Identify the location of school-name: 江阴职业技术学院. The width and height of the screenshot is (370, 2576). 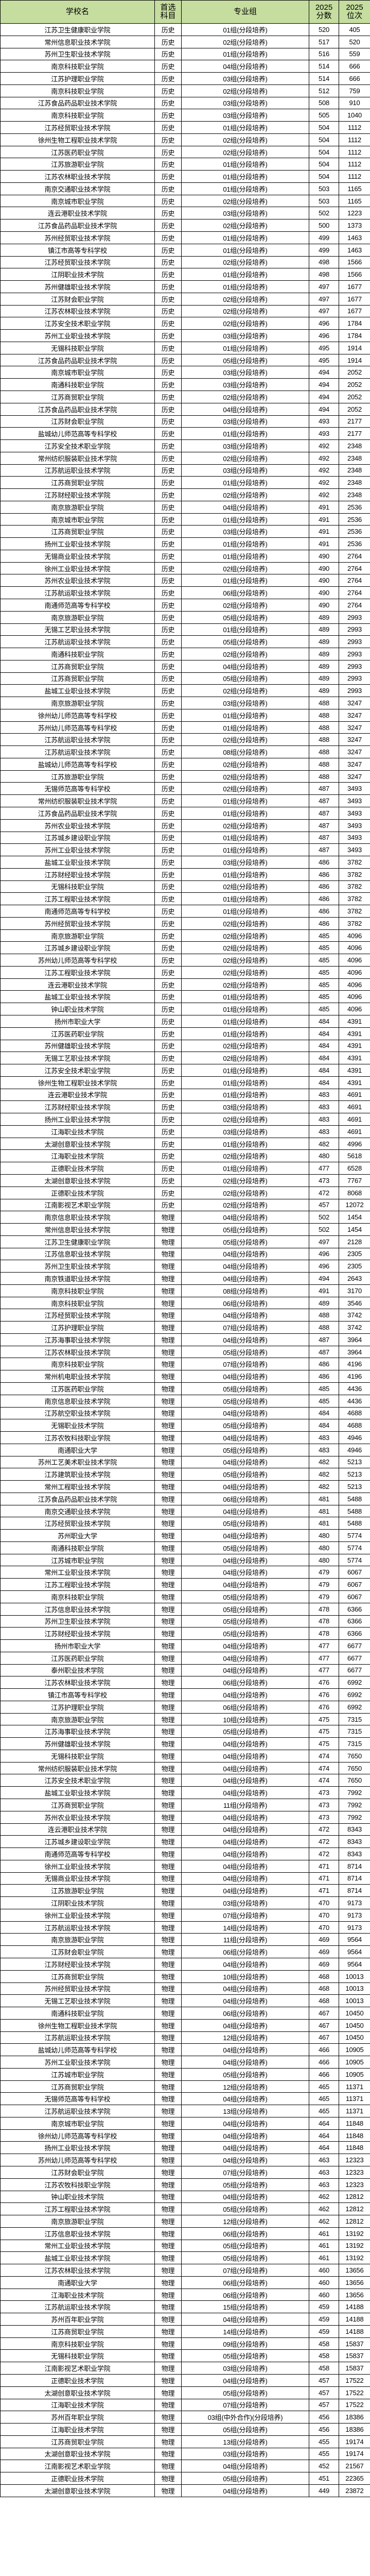
(77, 274).